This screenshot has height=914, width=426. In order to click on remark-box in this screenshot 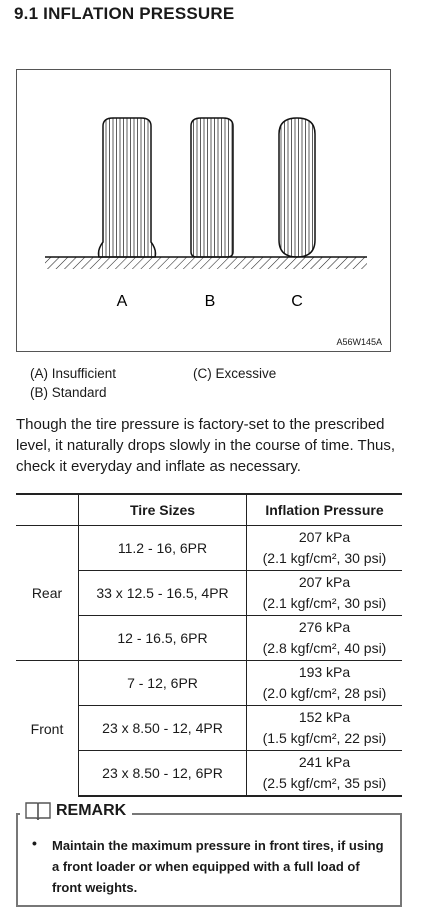, I will do `click(209, 860)`.